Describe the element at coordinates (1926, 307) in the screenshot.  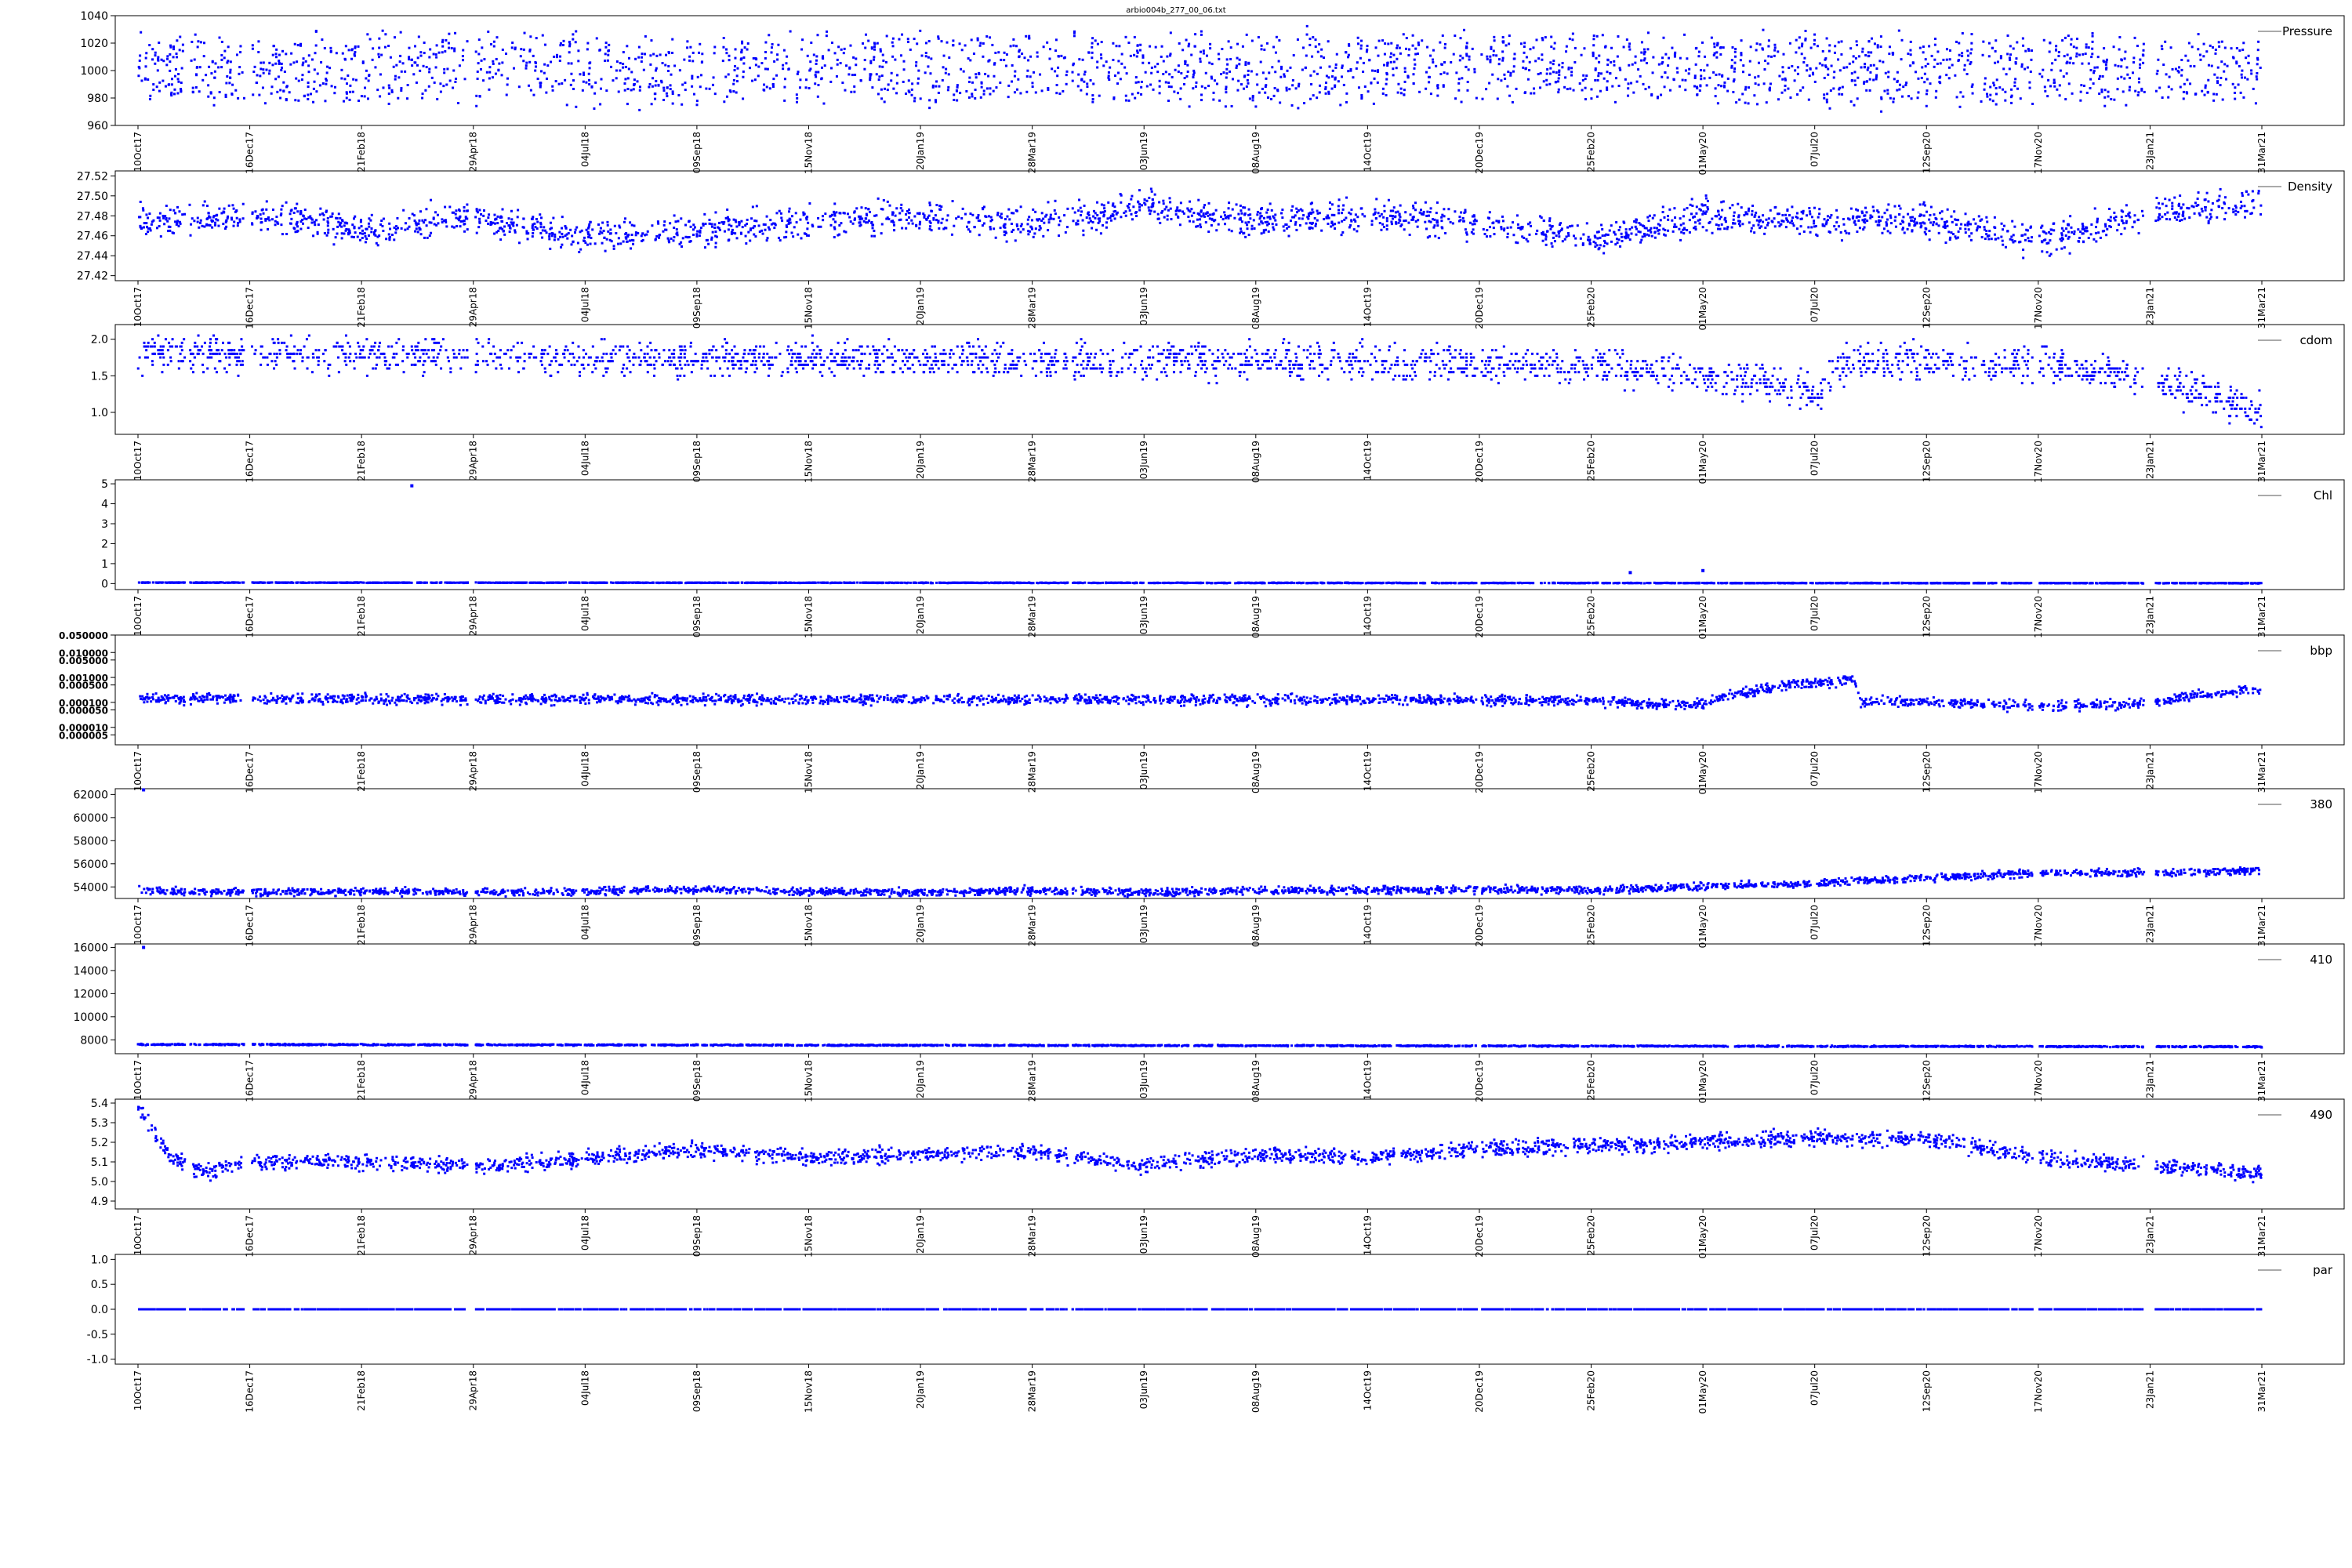
I see `x-tick-label: 12Sep20` at that location.